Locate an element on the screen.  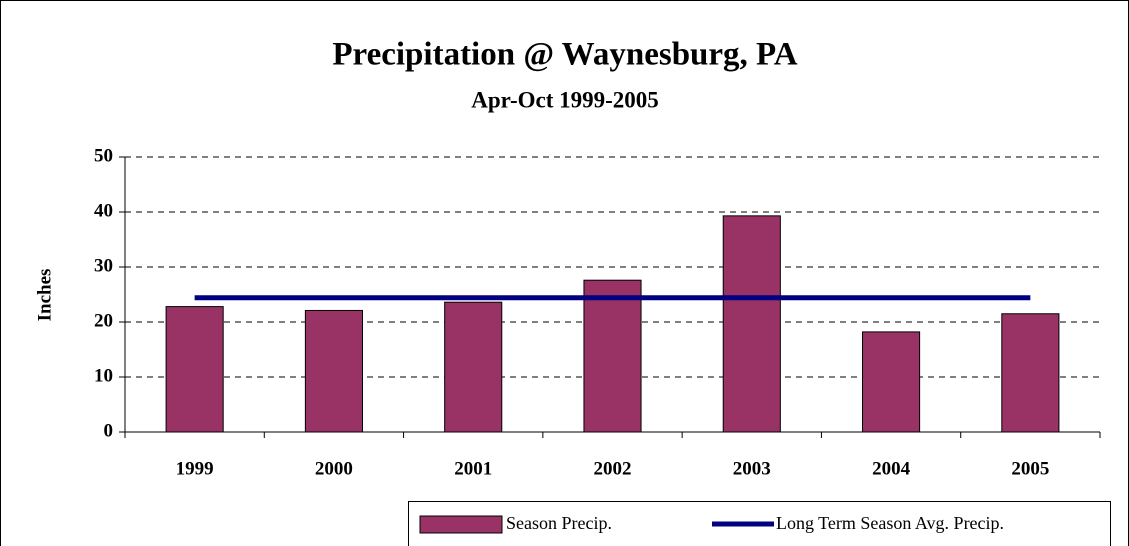
y-tick-label: 40 is located at coordinates (103, 210).